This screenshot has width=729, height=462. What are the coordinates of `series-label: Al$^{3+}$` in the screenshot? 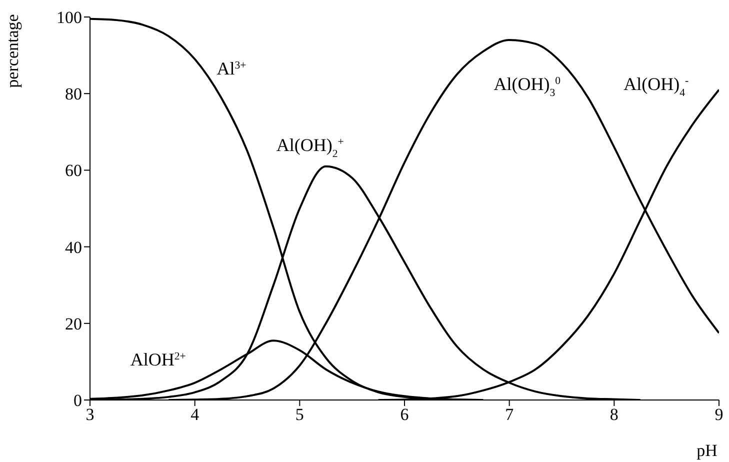 It's located at (231, 68).